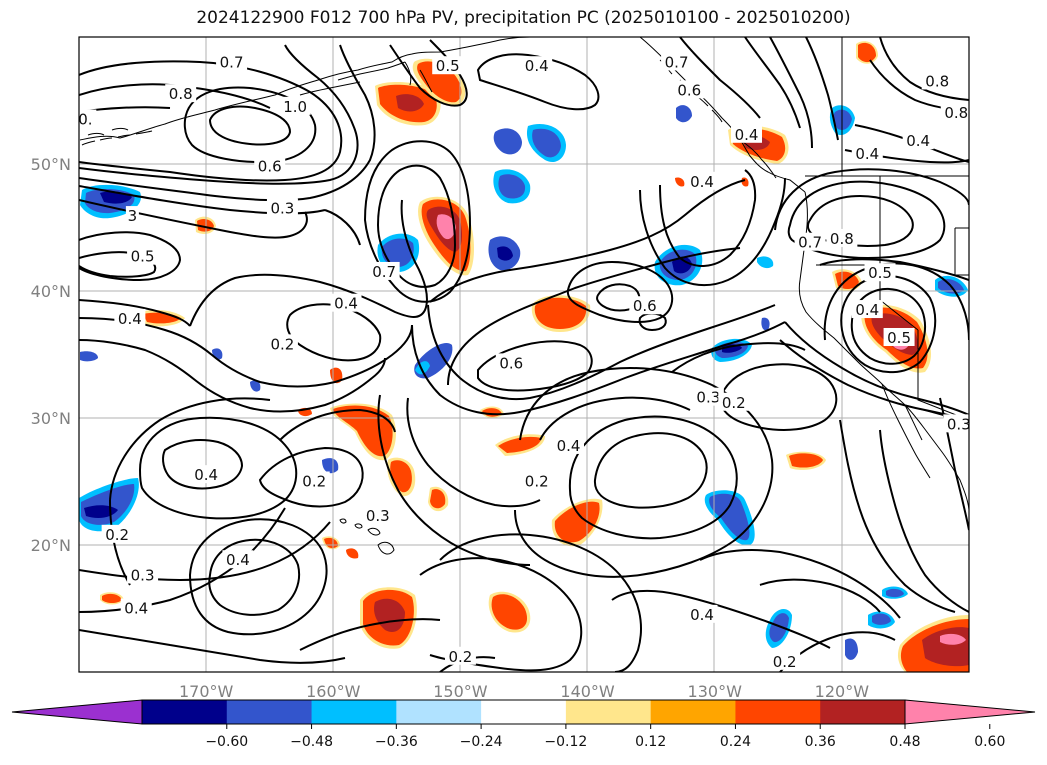  I want to click on coastline-us-west, so click(883, 351).